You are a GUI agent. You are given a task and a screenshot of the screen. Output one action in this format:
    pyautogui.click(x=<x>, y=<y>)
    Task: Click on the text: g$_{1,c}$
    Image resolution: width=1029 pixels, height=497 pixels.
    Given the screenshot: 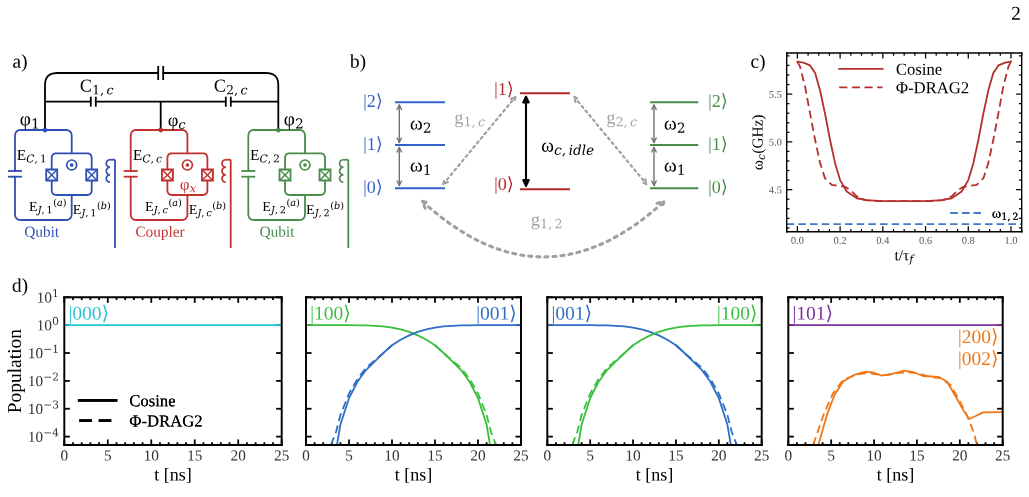 What is the action you would take?
    pyautogui.click(x=470, y=121)
    